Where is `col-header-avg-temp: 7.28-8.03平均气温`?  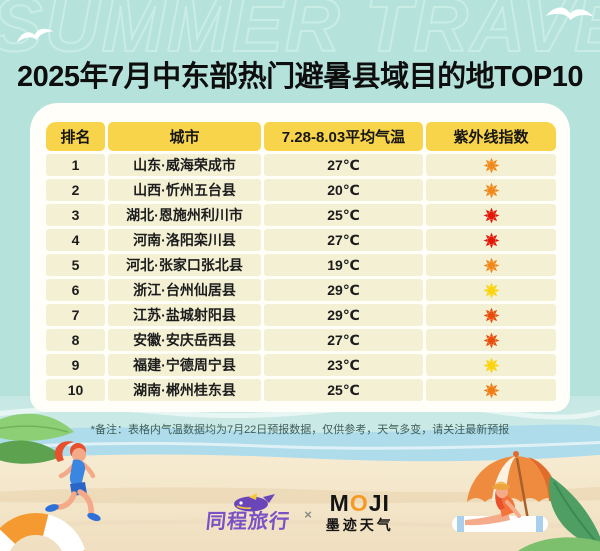 col-header-avg-temp: 7.28-8.03平均气温 is located at coordinates (343, 136).